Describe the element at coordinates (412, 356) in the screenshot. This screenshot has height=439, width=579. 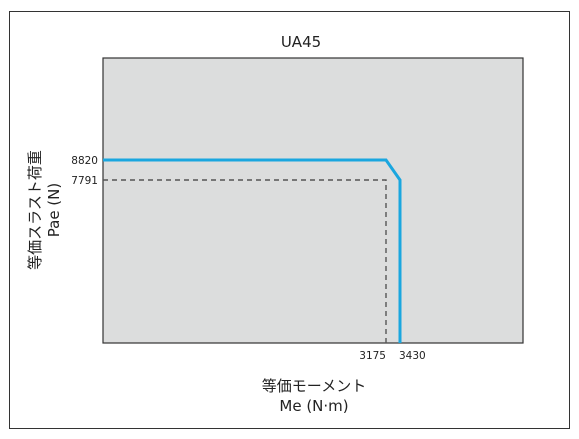
I see `x-tick-label: 3430` at that location.